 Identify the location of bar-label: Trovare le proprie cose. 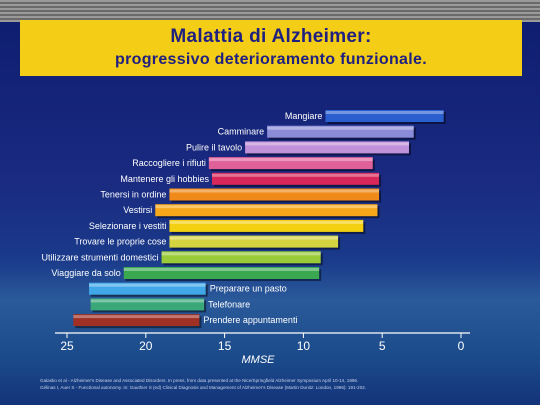
(120, 242).